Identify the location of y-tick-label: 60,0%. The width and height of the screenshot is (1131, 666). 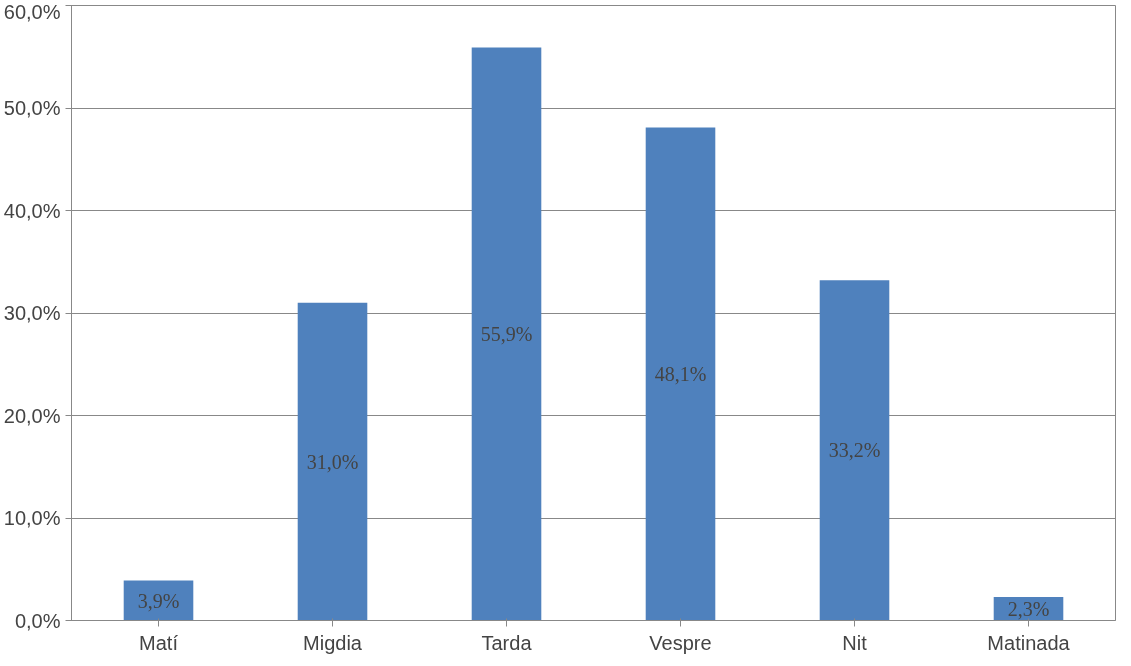
(32, 11).